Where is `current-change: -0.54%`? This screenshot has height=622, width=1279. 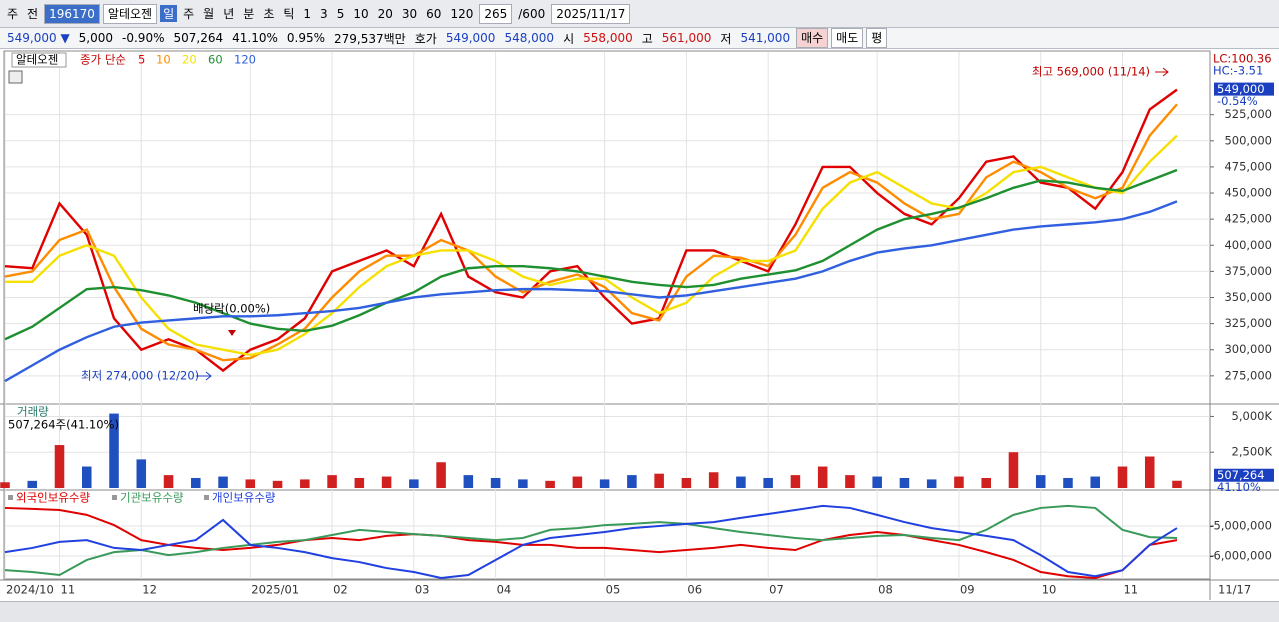
current-change: -0.54% is located at coordinates (1237, 101).